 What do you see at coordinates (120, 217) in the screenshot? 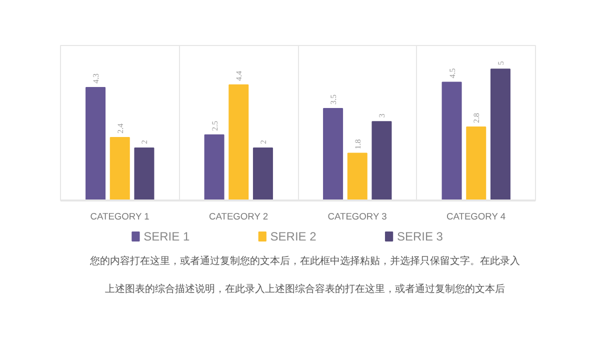
I see `x-tick-label: CATEGORY 1` at bounding box center [120, 217].